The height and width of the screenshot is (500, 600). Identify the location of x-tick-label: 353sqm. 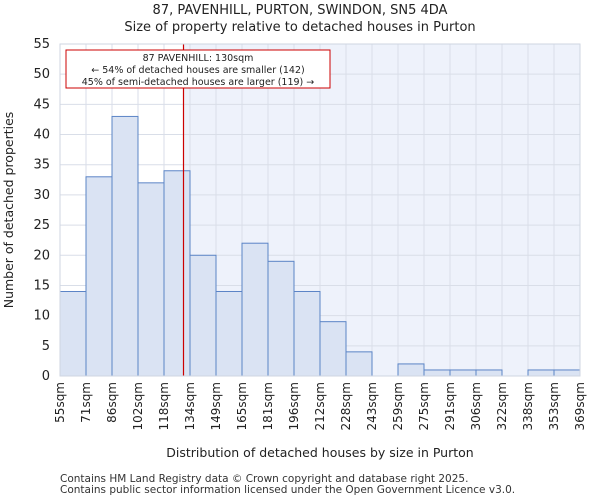
(554, 406).